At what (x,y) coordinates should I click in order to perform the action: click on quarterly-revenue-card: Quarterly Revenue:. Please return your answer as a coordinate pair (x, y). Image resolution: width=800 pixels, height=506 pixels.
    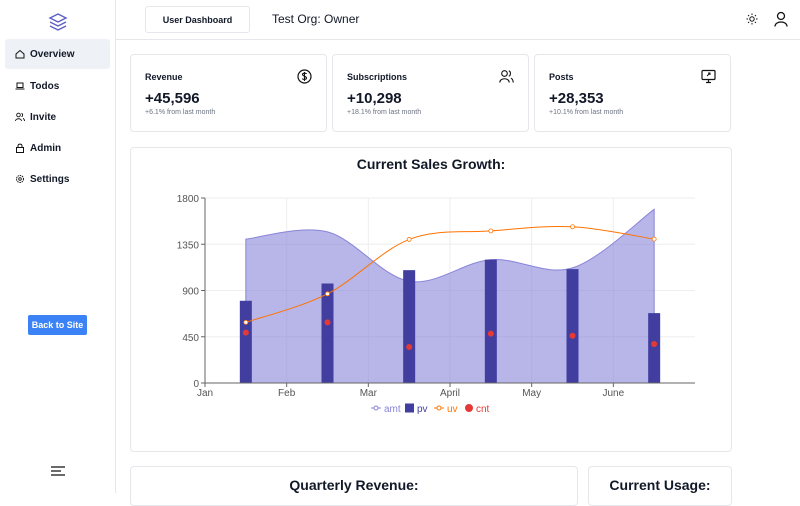
    Looking at the image, I should click on (354, 486).